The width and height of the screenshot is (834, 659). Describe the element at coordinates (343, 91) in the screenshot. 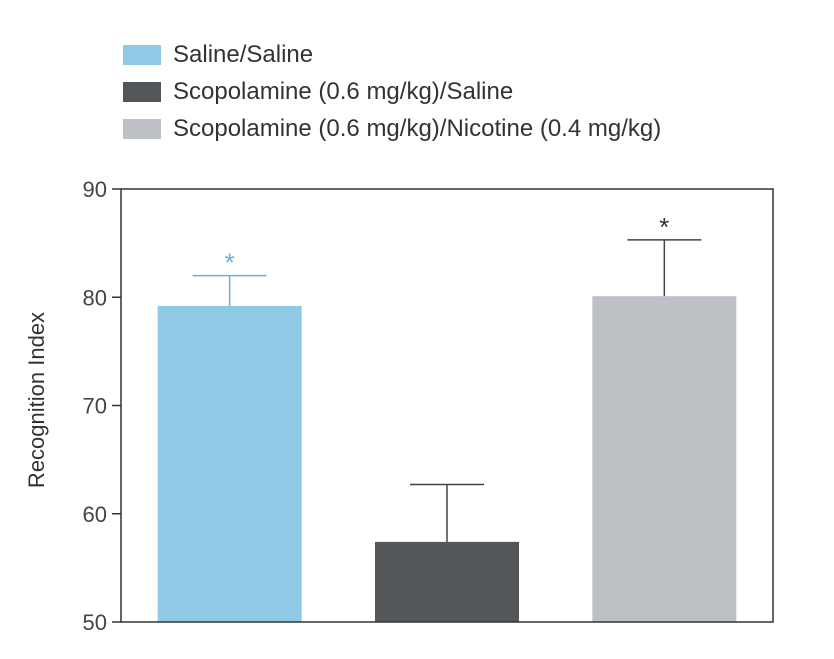

I see `legend-label: Scopolamine (0.6 mg/kg)/Saline` at that location.